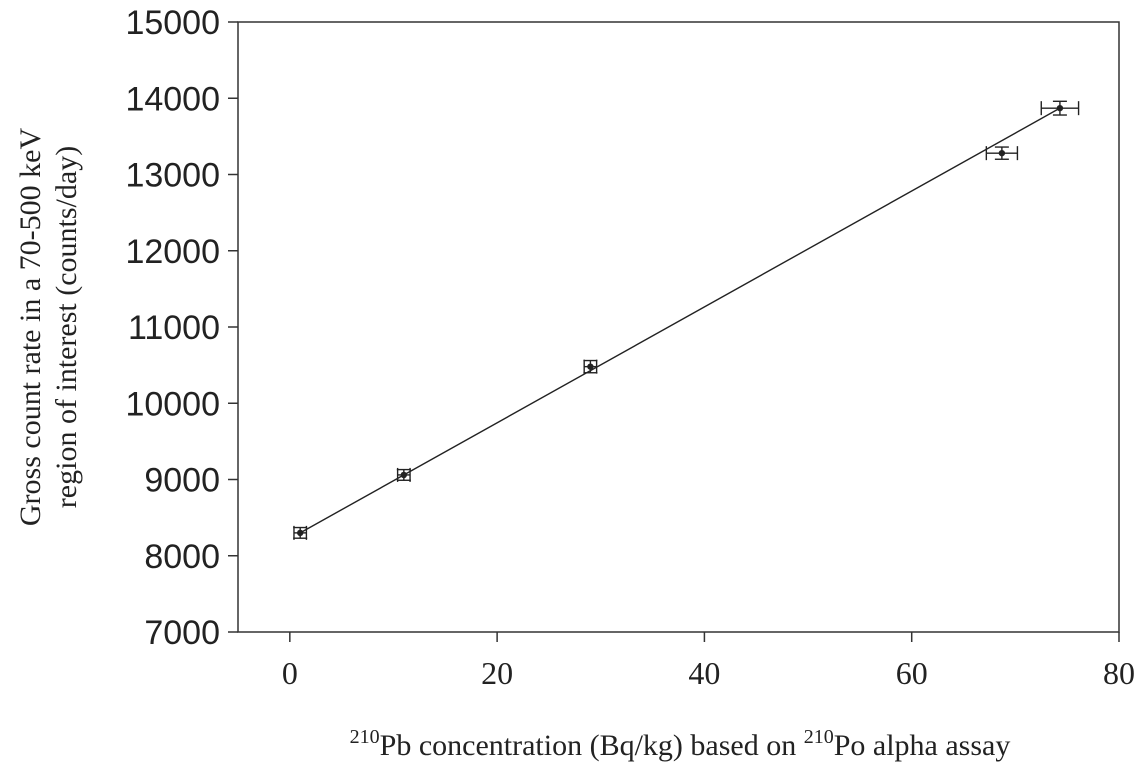 This screenshot has width=1146, height=778. Describe the element at coordinates (704, 673) in the screenshot. I see `x-tick-label: 40` at that location.